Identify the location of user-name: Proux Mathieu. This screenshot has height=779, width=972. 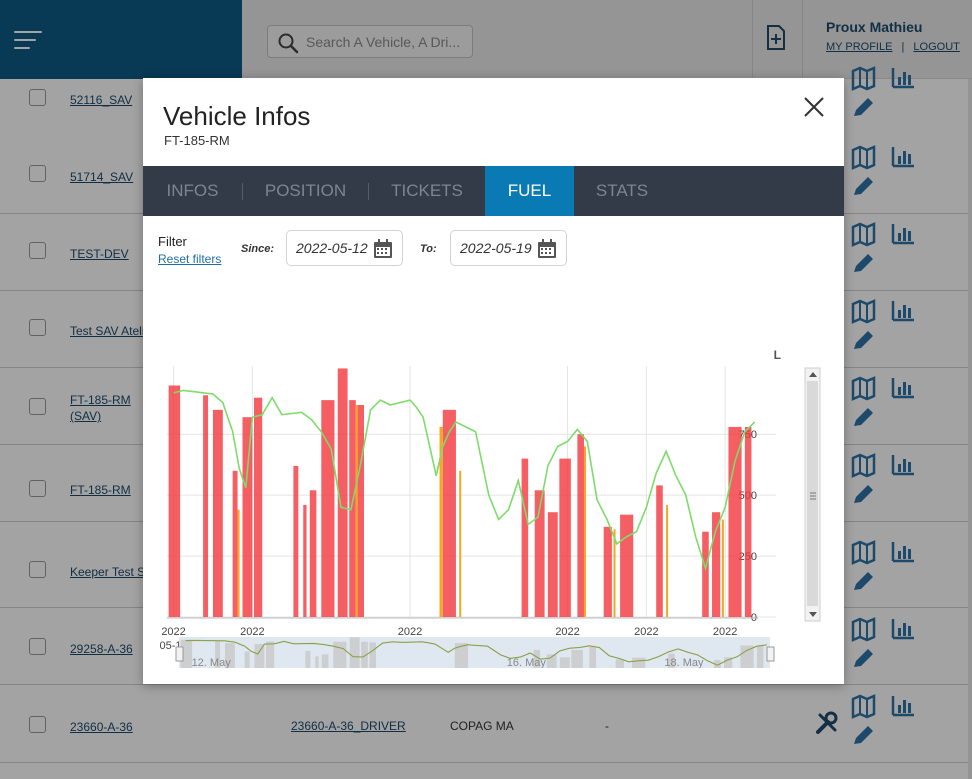
(874, 27).